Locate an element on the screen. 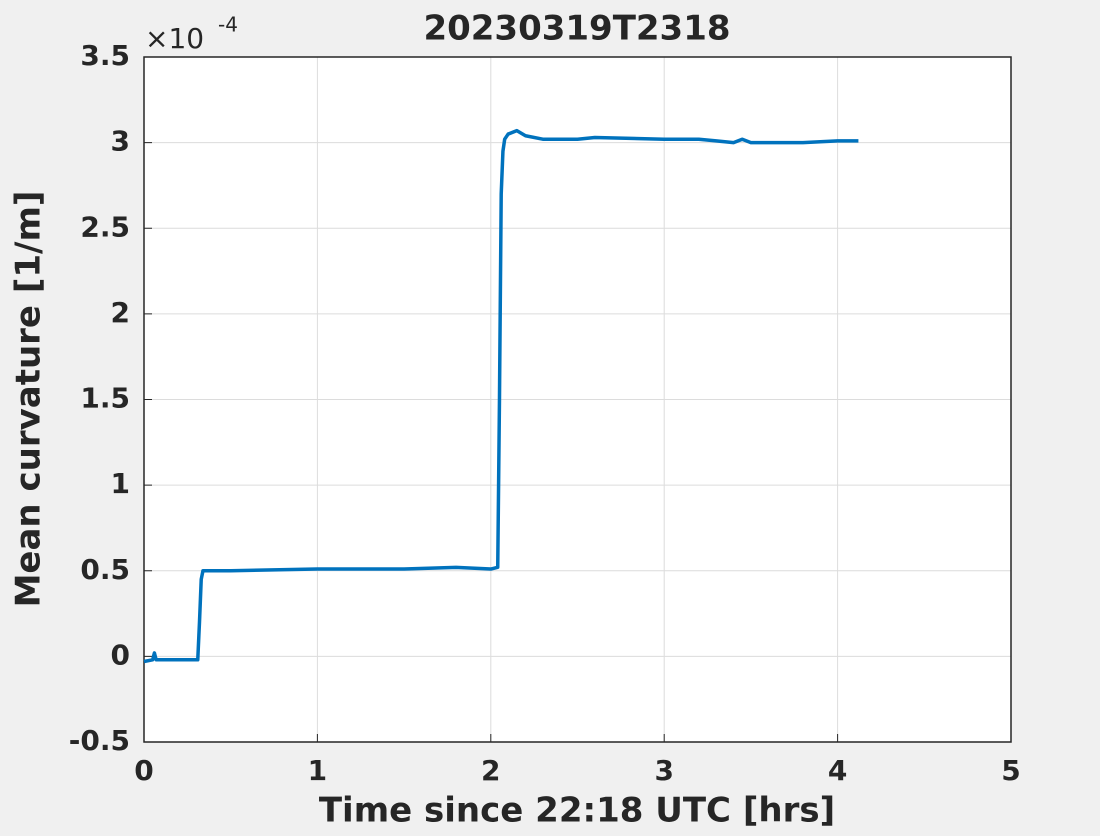  y-tick-label: 0.5 is located at coordinates (105, 569).